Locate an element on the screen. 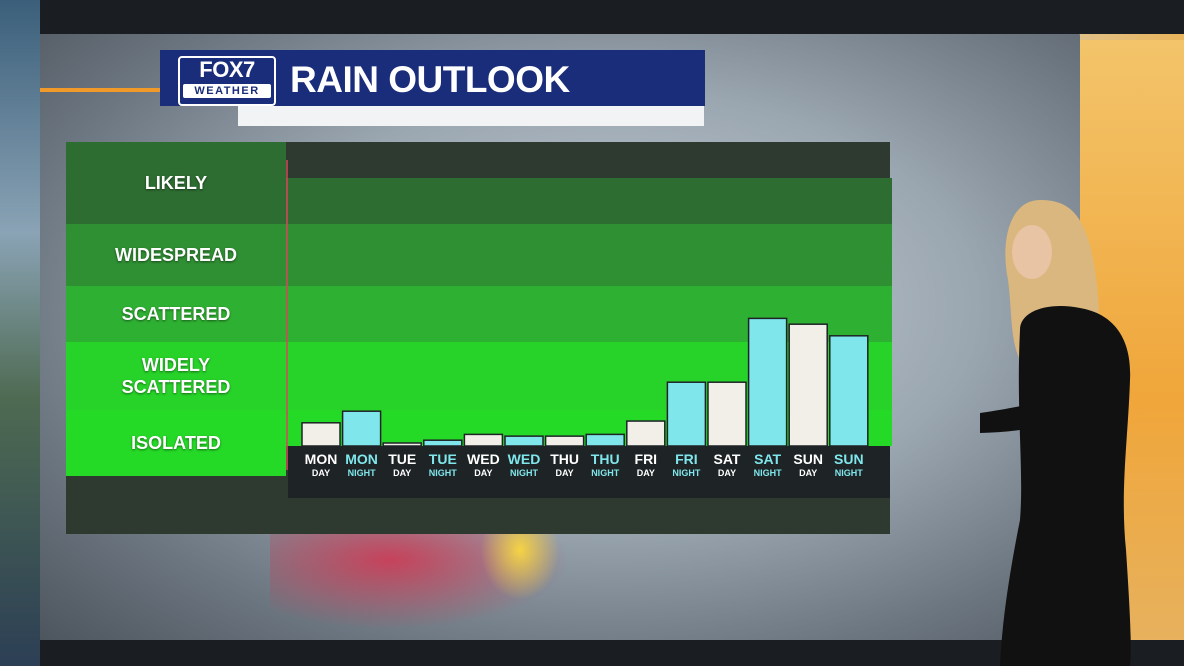 Image resolution: width=1184 pixels, height=666 pixels. title-underline is located at coordinates (471, 116).